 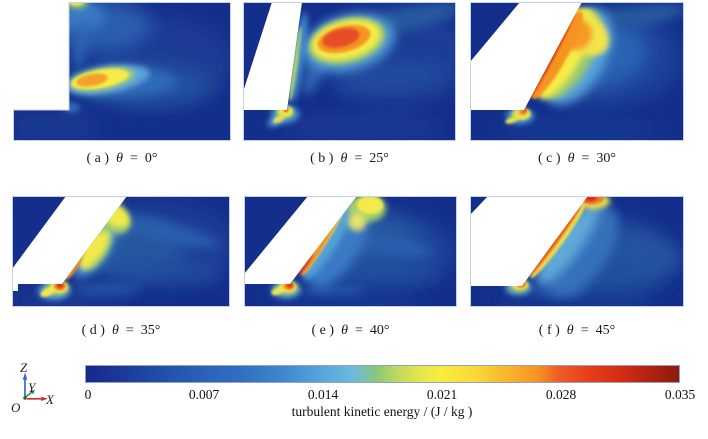 What do you see at coordinates (25, 398) in the screenshot?
I see `origin-dot` at bounding box center [25, 398].